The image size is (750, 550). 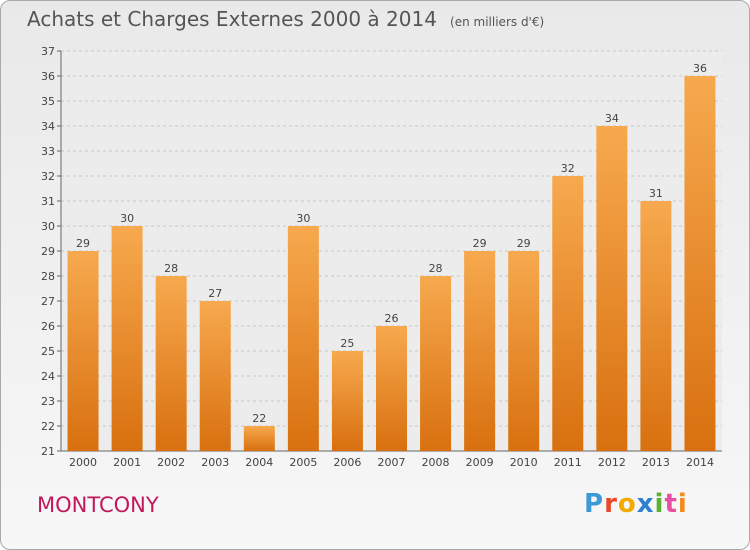 What do you see at coordinates (303, 462) in the screenshot?
I see `x-tick-label: 2005` at bounding box center [303, 462].